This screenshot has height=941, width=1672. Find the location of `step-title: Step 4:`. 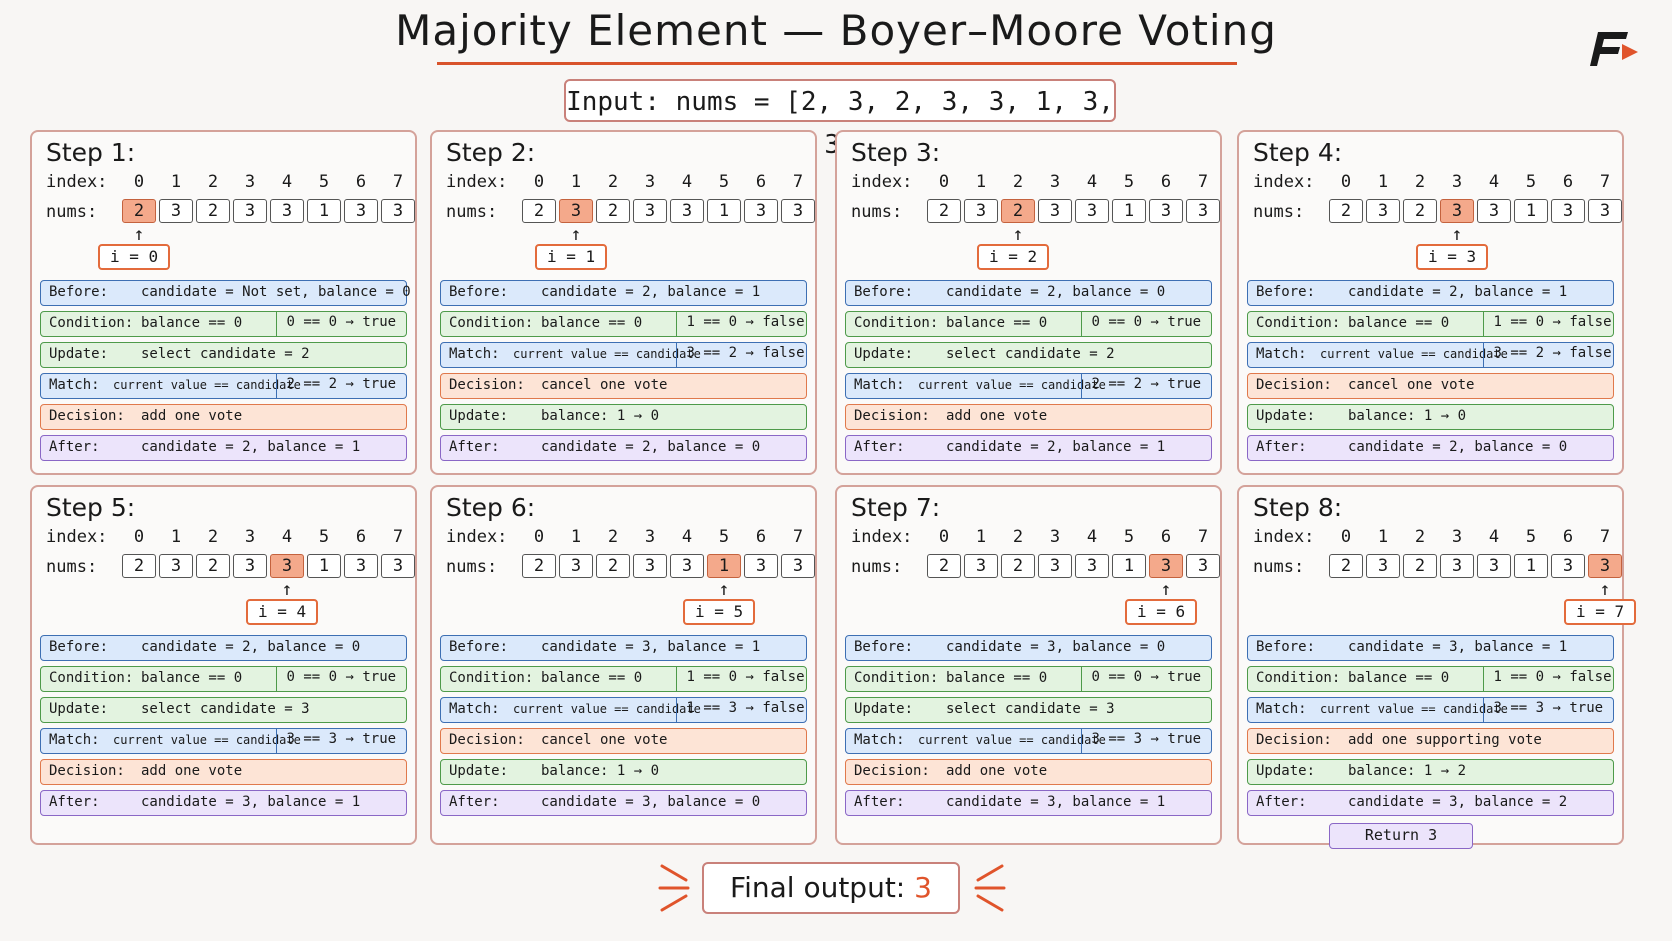

step-title: Step 4: is located at coordinates (1298, 152).